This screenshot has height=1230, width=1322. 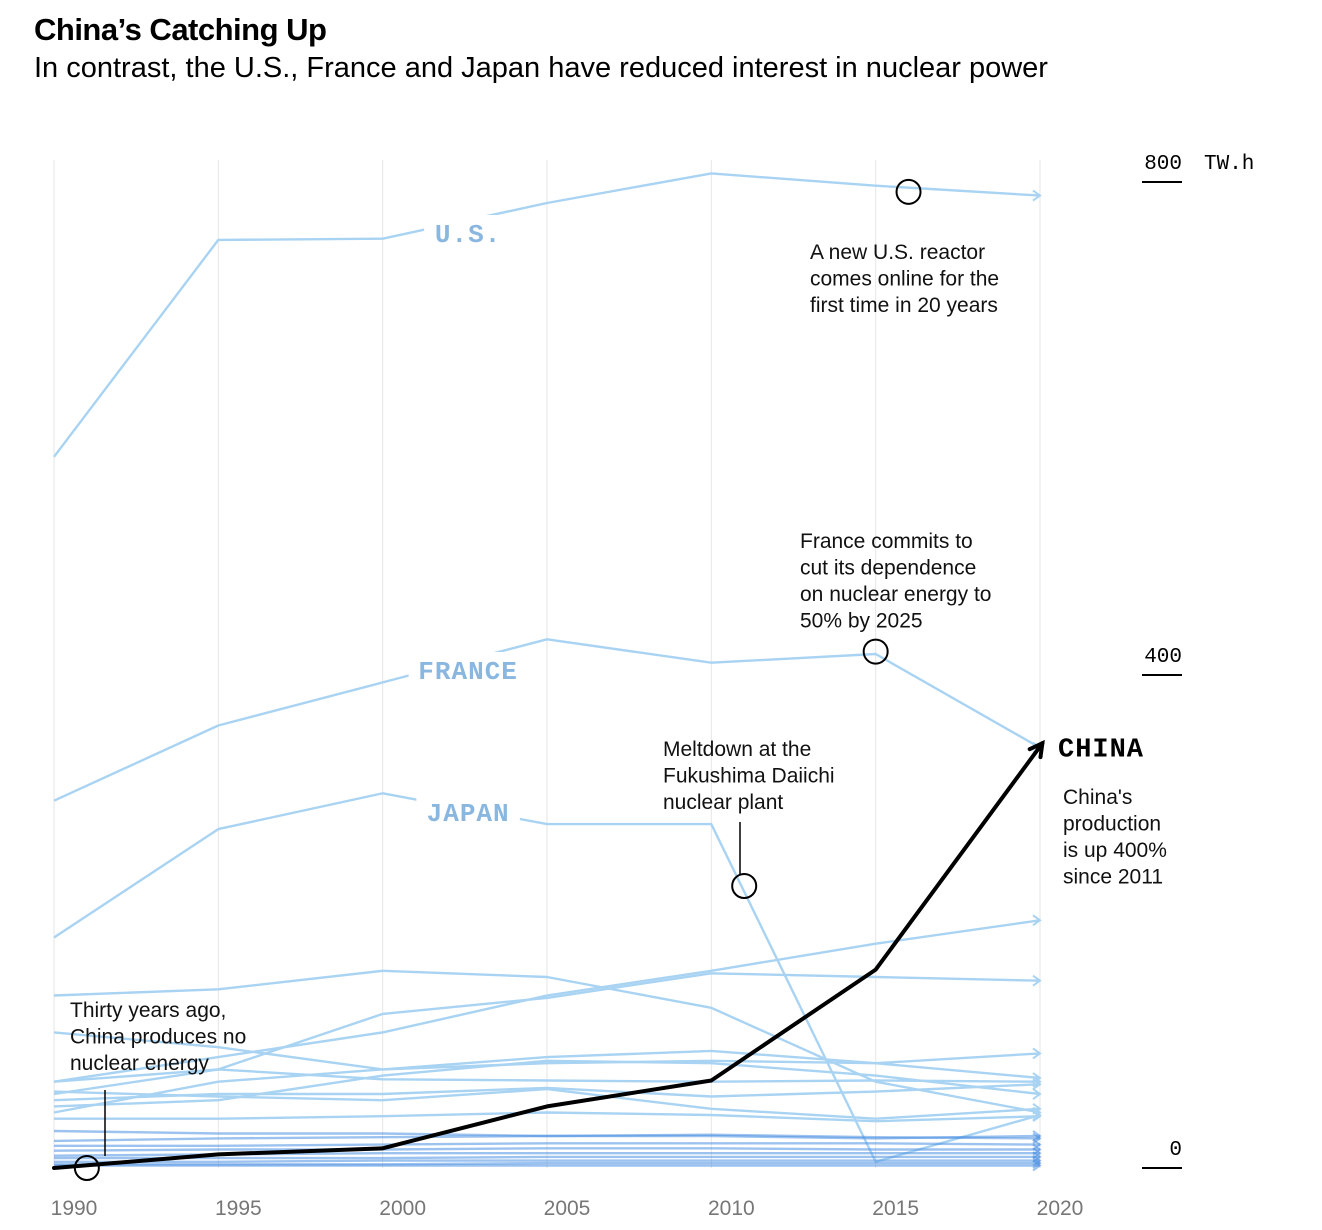 What do you see at coordinates (402, 1208) in the screenshot?
I see `x-tick-label-2000: 2000` at bounding box center [402, 1208].